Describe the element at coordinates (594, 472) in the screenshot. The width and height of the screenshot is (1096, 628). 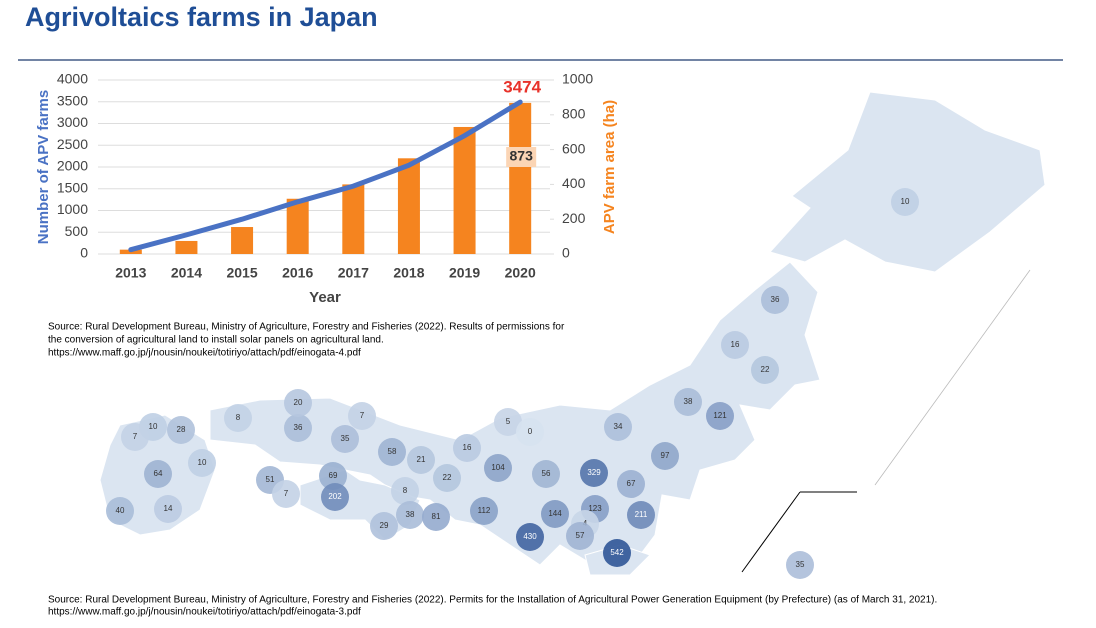
I see `prefecture-value: 329` at that location.